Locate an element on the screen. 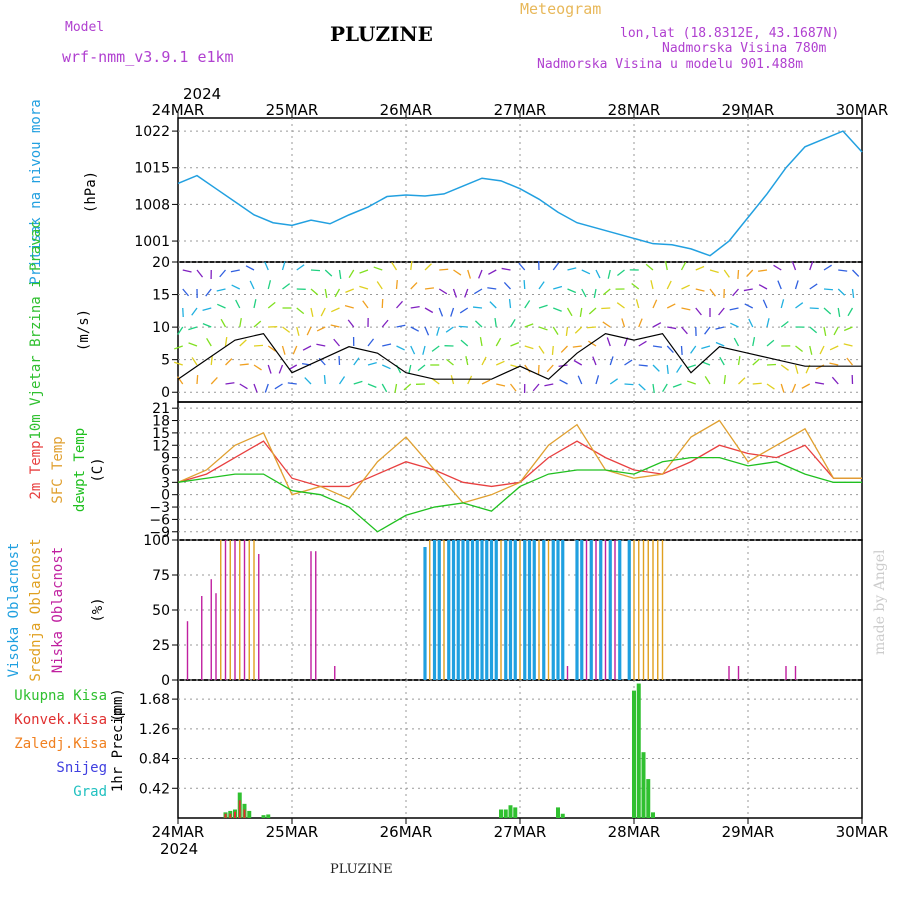 The width and height of the screenshot is (900, 900). time-label-bottom-4: 28MAR is located at coordinates (634, 832).